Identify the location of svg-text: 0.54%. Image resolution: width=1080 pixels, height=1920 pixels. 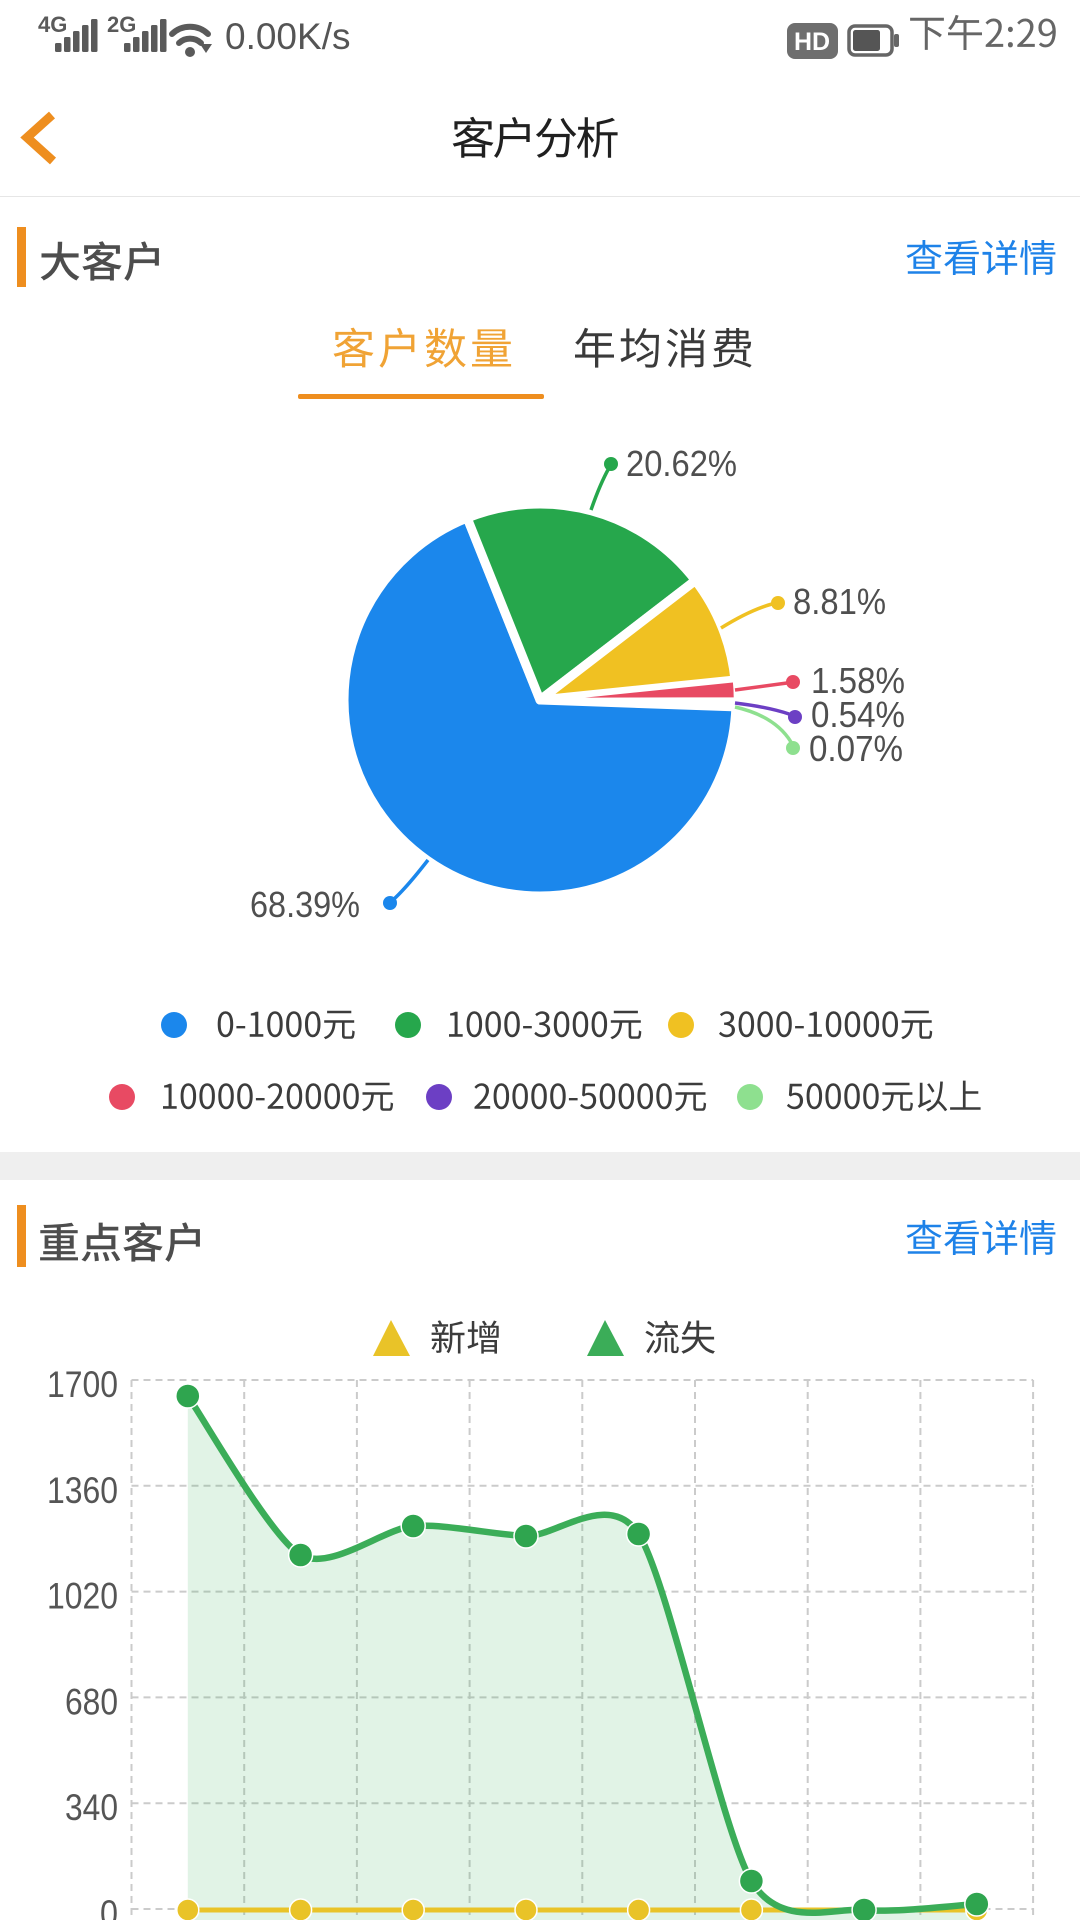
(858, 714).